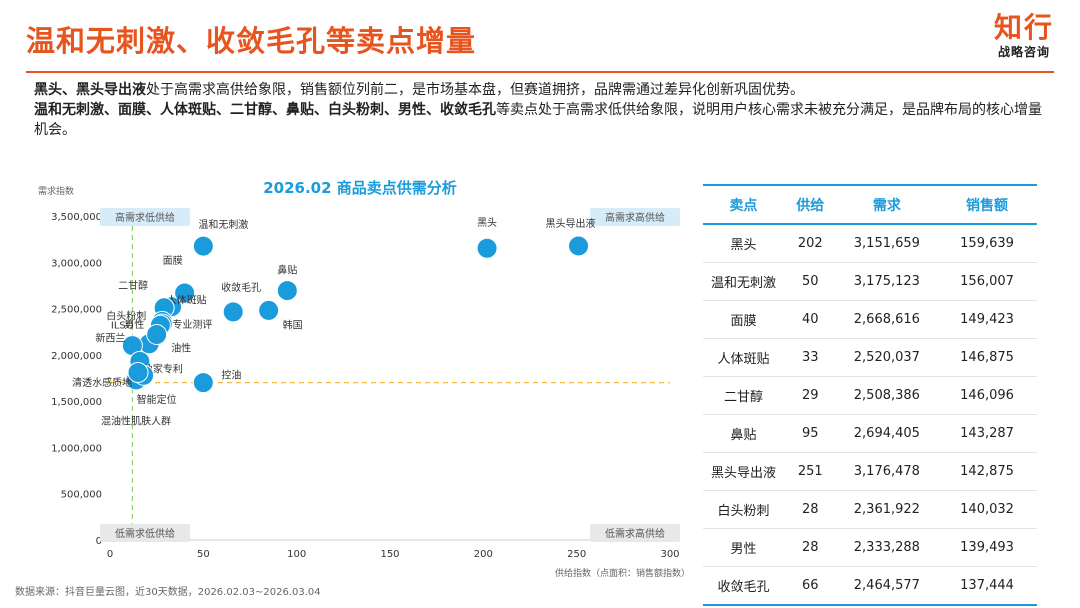  Describe the element at coordinates (635, 217) in the screenshot. I see `quadrant-badge-high_demand_high_supply` at that location.